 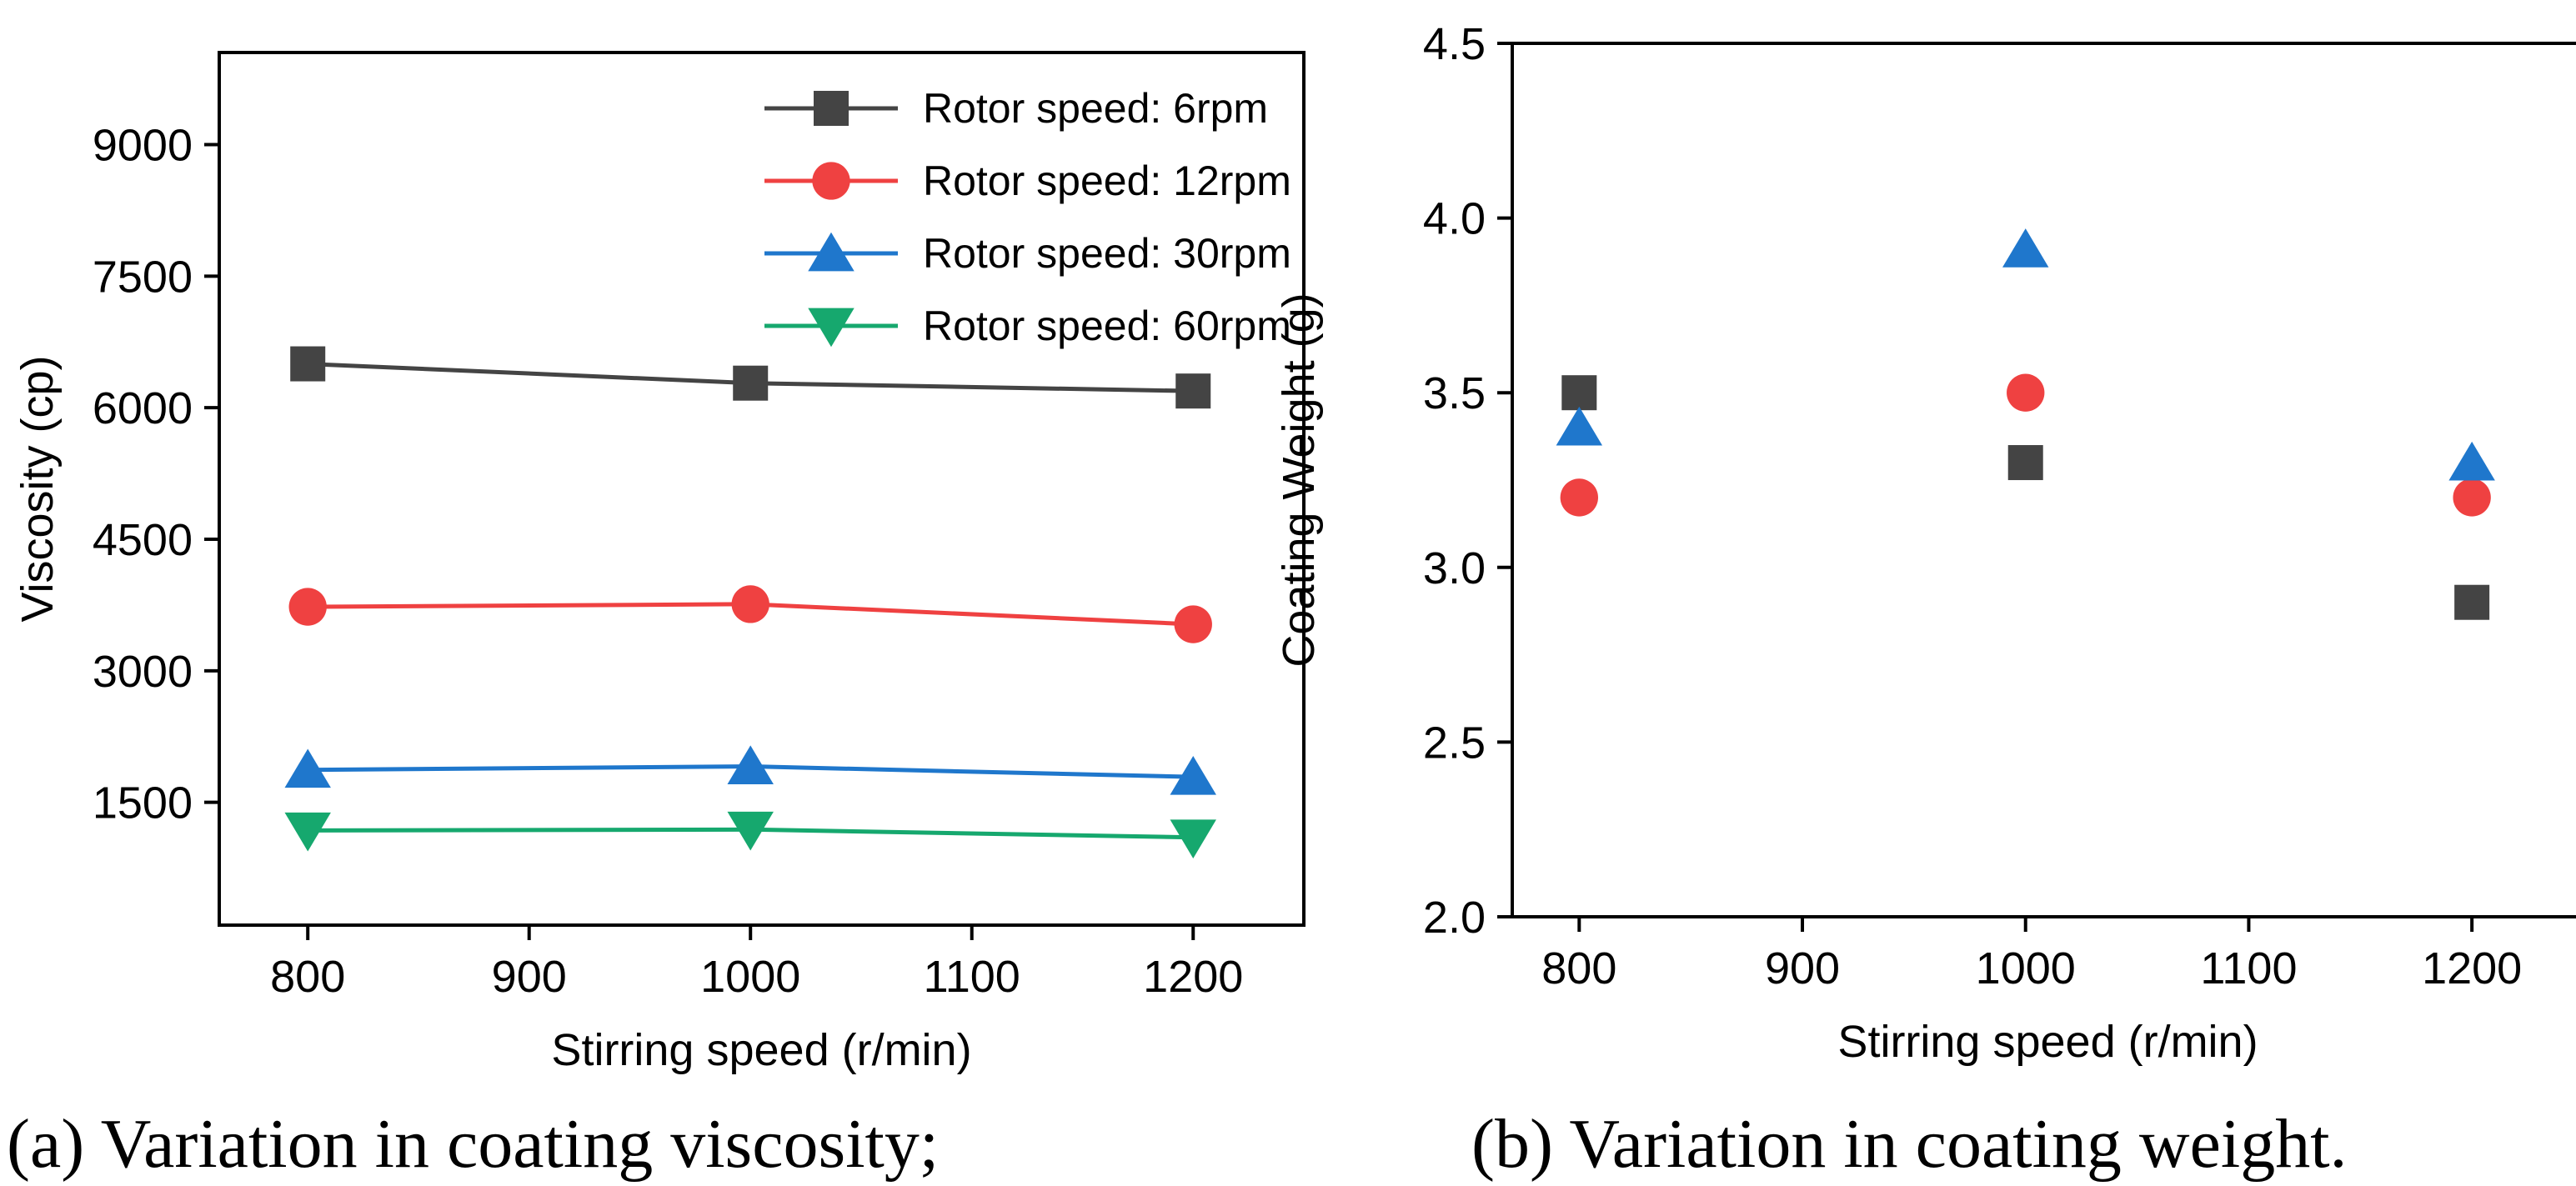 What do you see at coordinates (1454, 918) in the screenshot?
I see `y-tick-label: 2.0` at bounding box center [1454, 918].